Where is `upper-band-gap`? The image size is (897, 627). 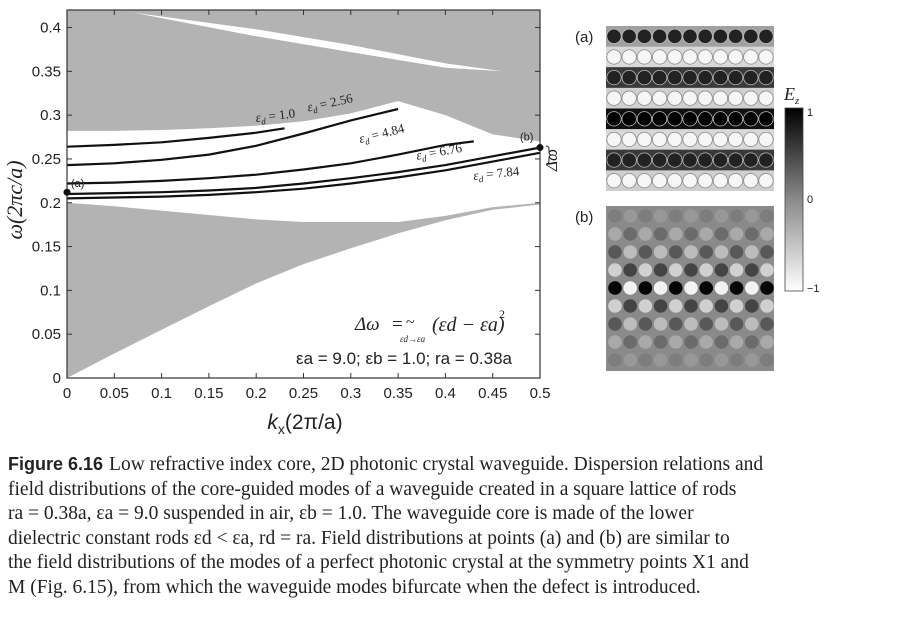 upper-band-gap is located at coordinates (318, 42).